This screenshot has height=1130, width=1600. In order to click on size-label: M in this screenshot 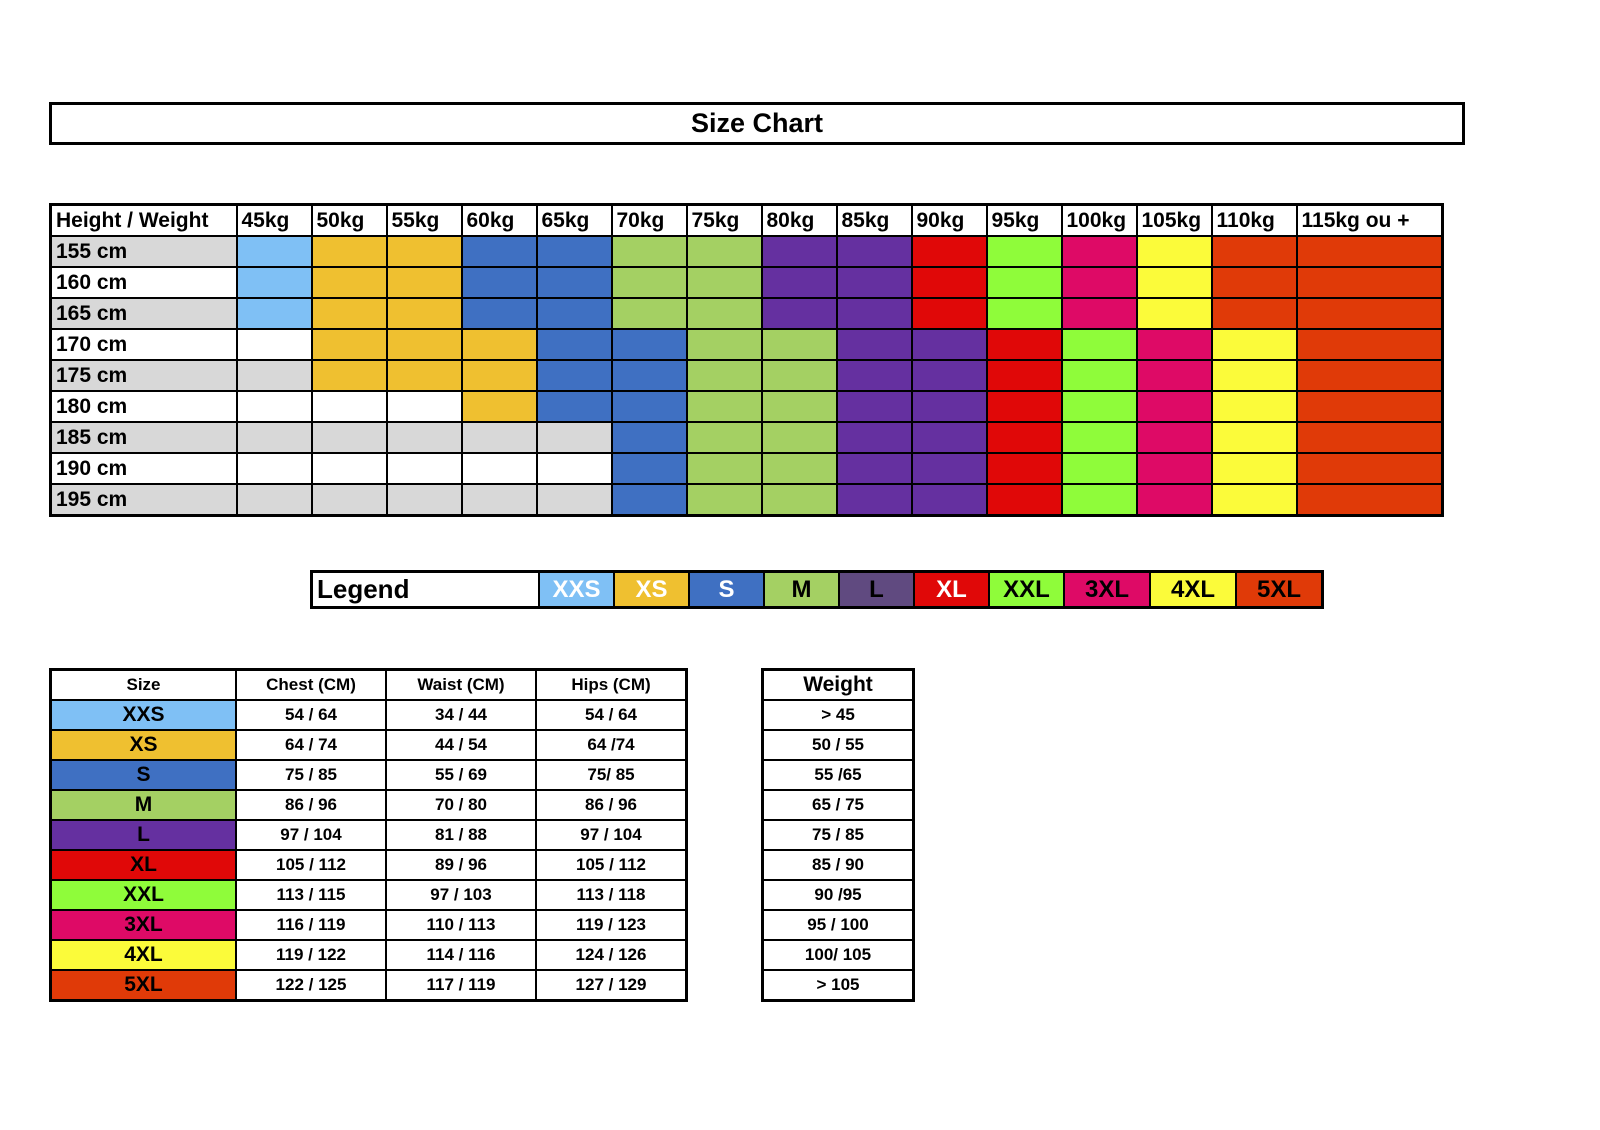, I will do `click(143, 805)`.